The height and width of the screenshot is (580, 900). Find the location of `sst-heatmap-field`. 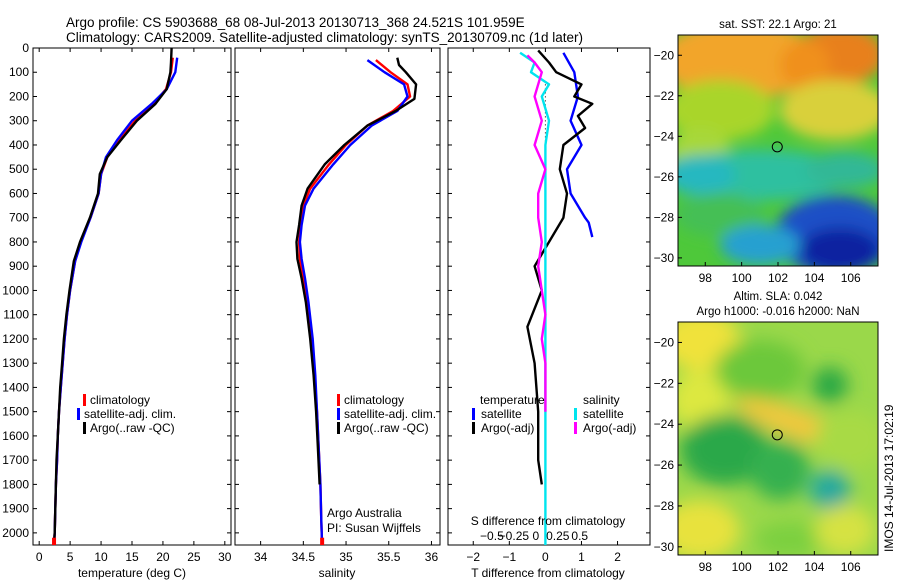

sst-heatmap-field is located at coordinates (778, 150).